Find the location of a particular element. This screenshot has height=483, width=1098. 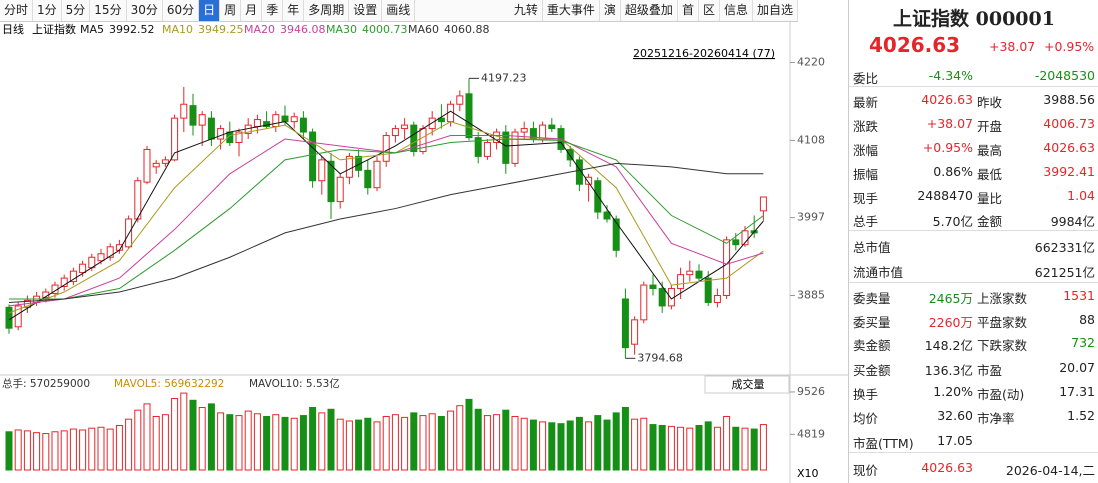

toolbar-button: 周 is located at coordinates (231, 10).